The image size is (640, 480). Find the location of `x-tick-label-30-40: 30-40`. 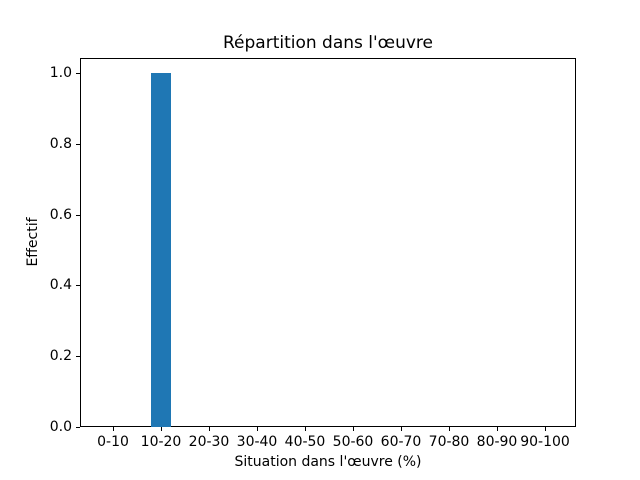

x-tick-label-30-40: 30-40 is located at coordinates (257, 442).